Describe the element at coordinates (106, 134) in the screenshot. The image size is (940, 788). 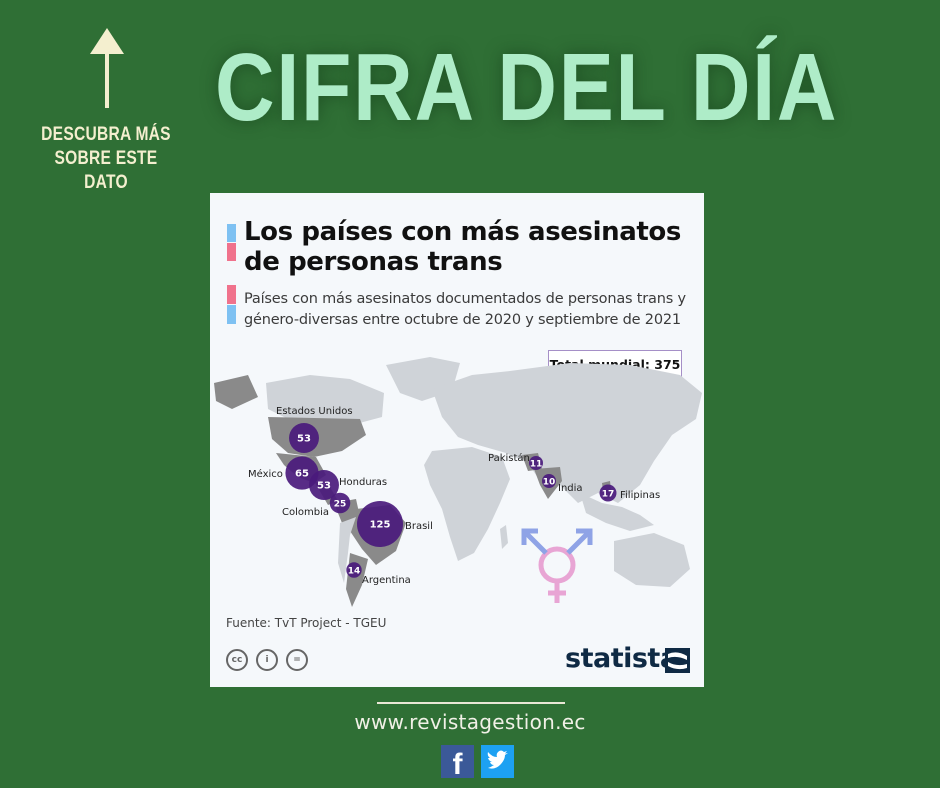
I see `cta-line-1: DESCUBRA MÁS` at that location.